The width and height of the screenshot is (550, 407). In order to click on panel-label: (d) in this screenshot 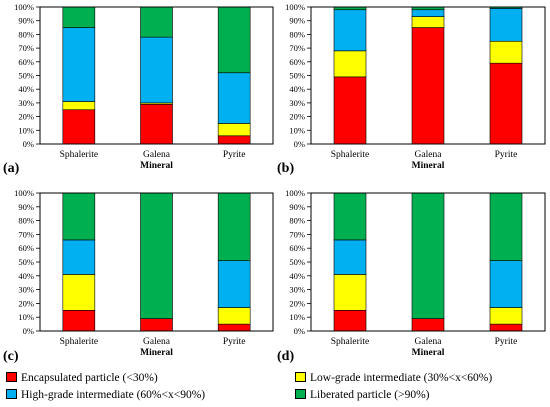, I will do `click(285, 356)`.